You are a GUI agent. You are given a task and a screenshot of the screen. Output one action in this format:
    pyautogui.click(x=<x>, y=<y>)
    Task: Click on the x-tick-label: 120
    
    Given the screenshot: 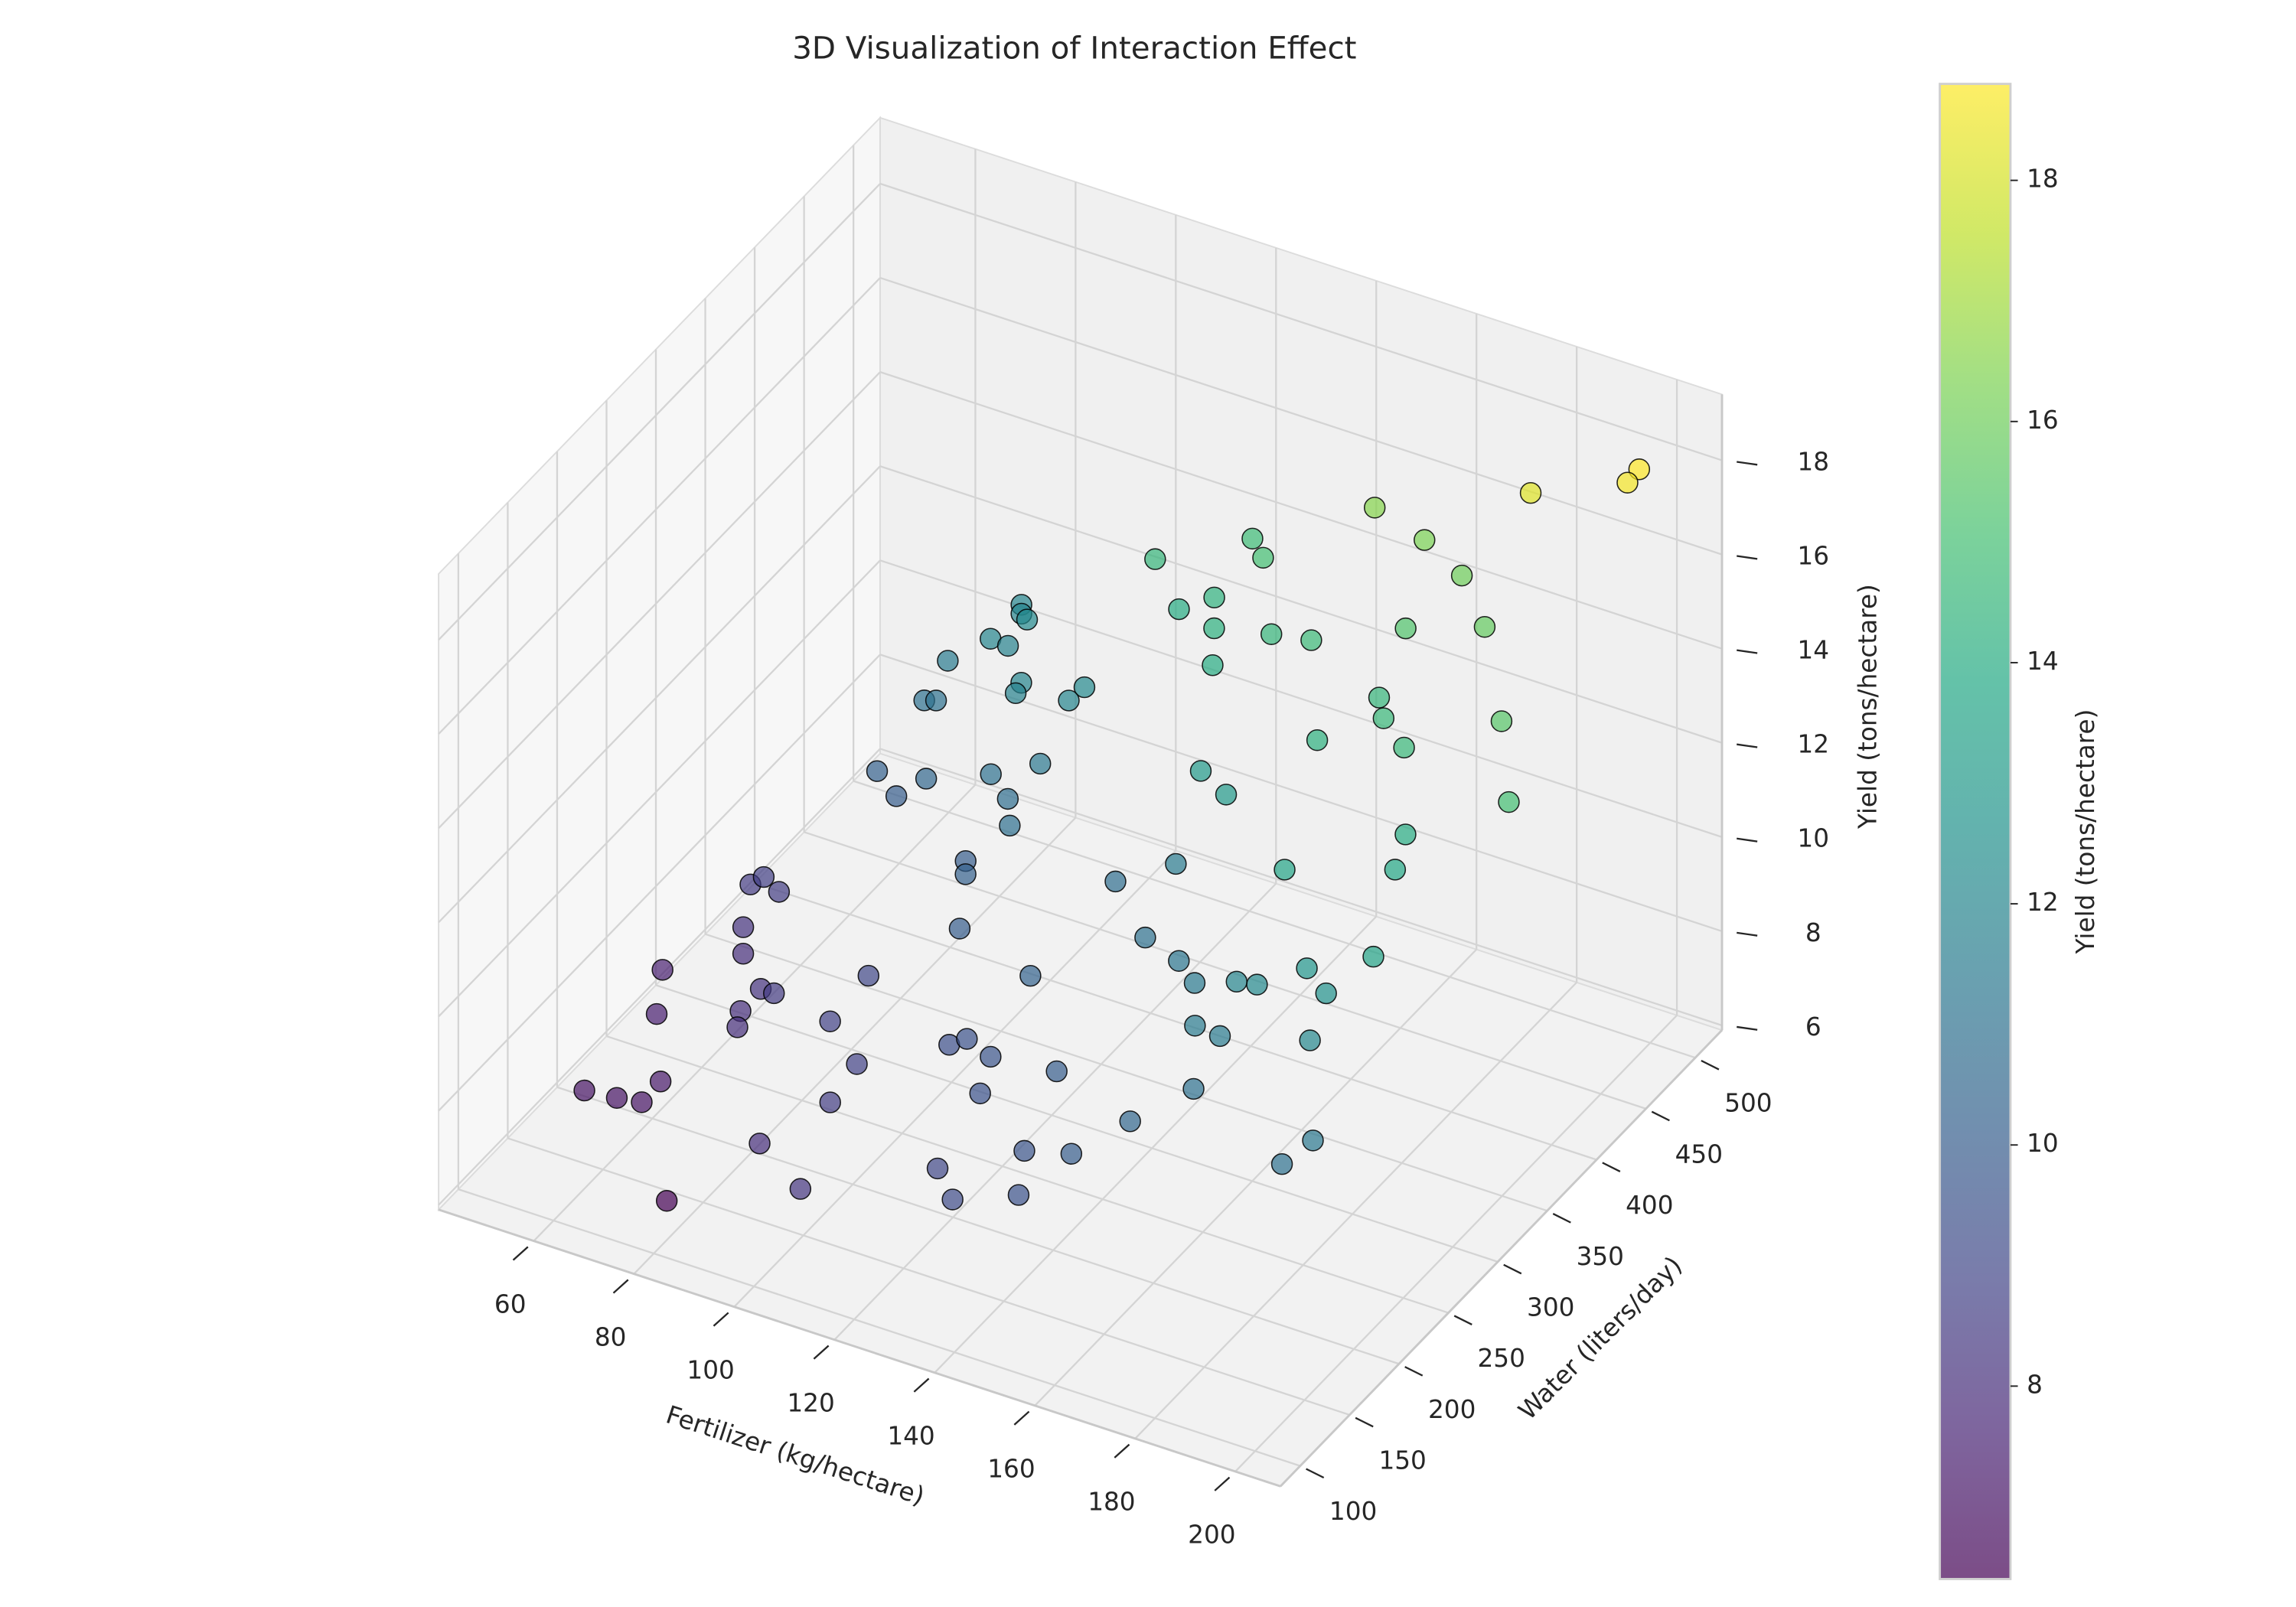 What is the action you would take?
    pyautogui.click(x=810, y=1402)
    